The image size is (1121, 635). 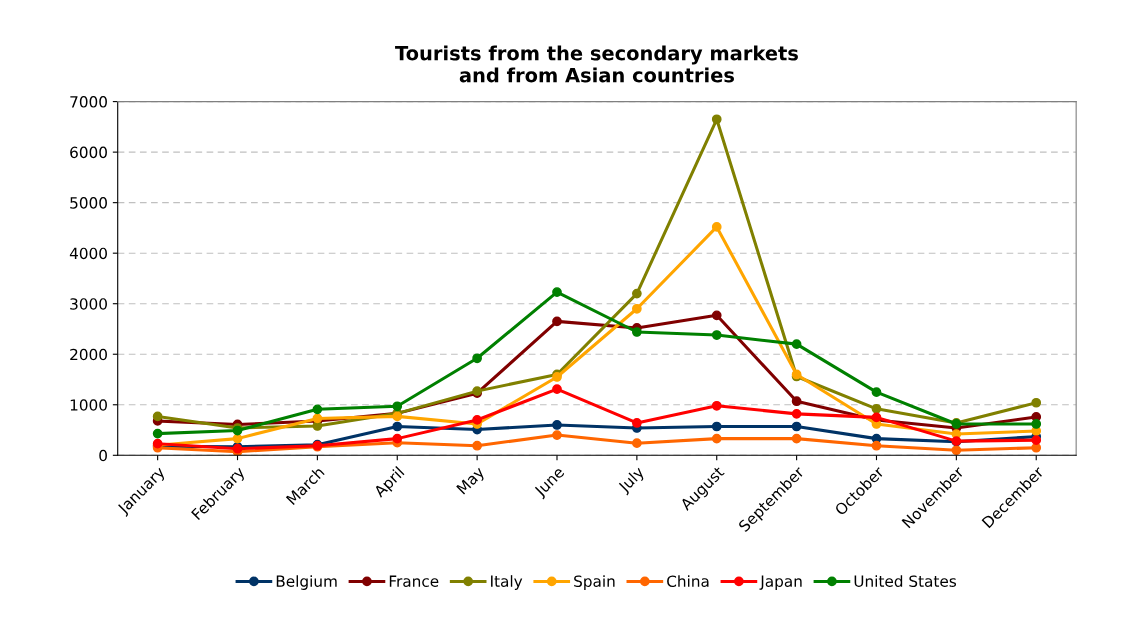 What do you see at coordinates (88, 253) in the screenshot?
I see `y-tick-label: 4000` at bounding box center [88, 253].